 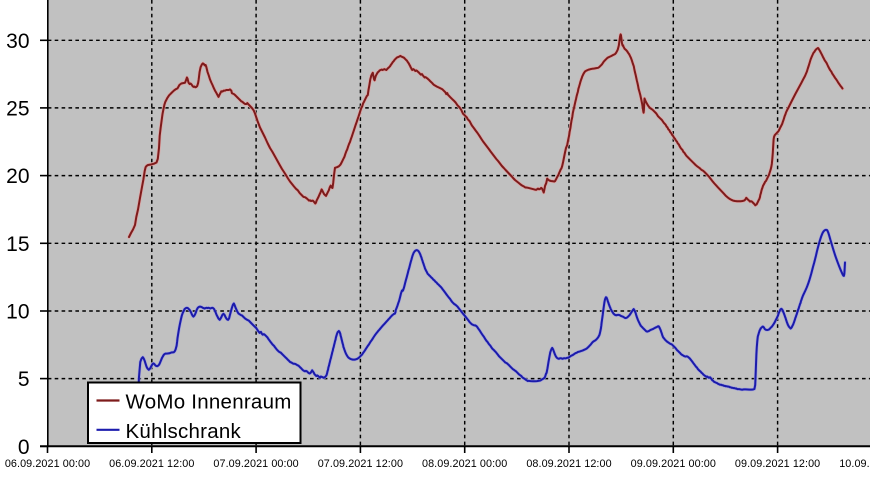 What do you see at coordinates (184, 431) in the screenshot?
I see `svg-text: Kühlschrank` at bounding box center [184, 431].